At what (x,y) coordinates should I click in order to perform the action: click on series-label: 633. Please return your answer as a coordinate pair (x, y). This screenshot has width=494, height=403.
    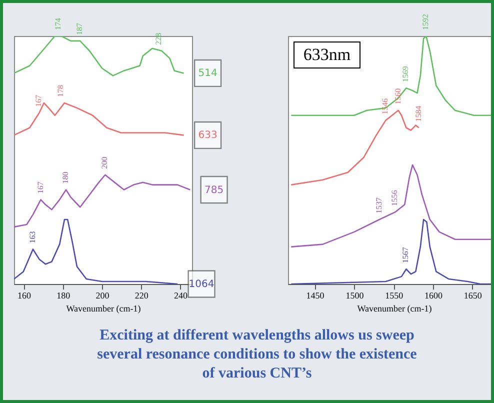
    Looking at the image, I should click on (208, 136).